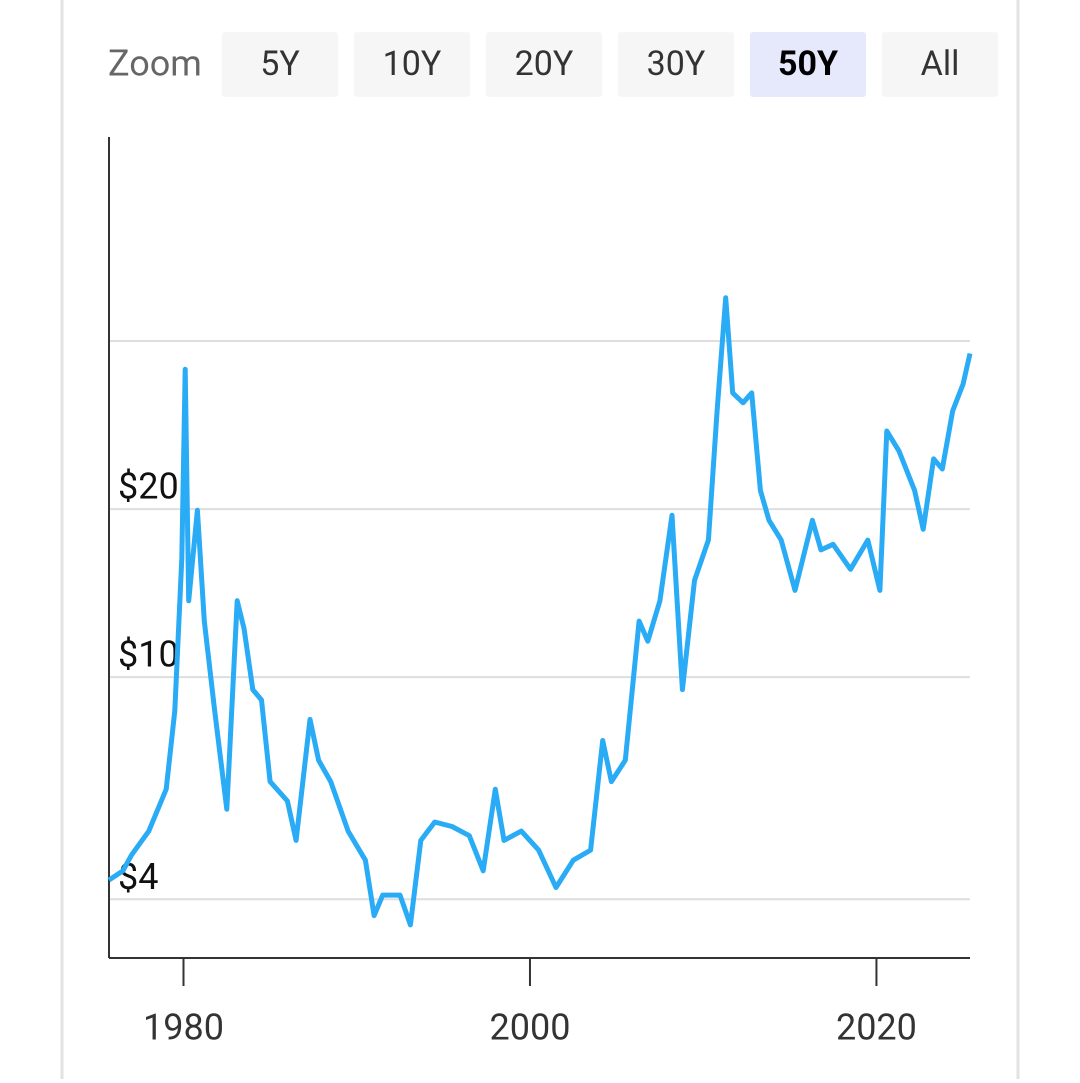 This screenshot has height=1083, width=1080. I want to click on y-tick-label: $20, so click(148, 487).